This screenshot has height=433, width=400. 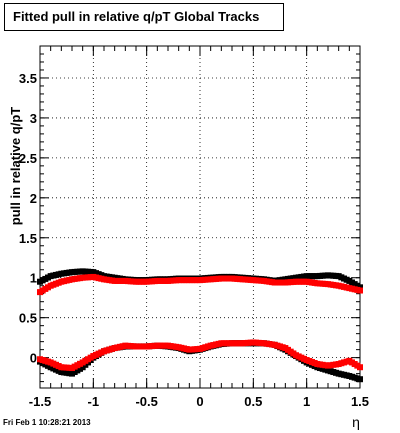 What do you see at coordinates (33, 358) in the screenshot?
I see `y-tick-label: 0` at bounding box center [33, 358].